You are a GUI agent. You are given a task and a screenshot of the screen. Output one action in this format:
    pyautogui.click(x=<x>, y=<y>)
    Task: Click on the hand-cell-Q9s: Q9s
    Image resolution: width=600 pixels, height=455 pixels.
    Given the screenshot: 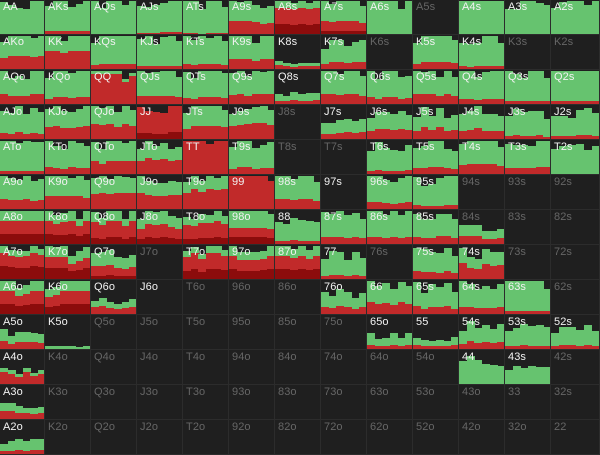 What is the action you would take?
    pyautogui.click(x=252, y=87)
    